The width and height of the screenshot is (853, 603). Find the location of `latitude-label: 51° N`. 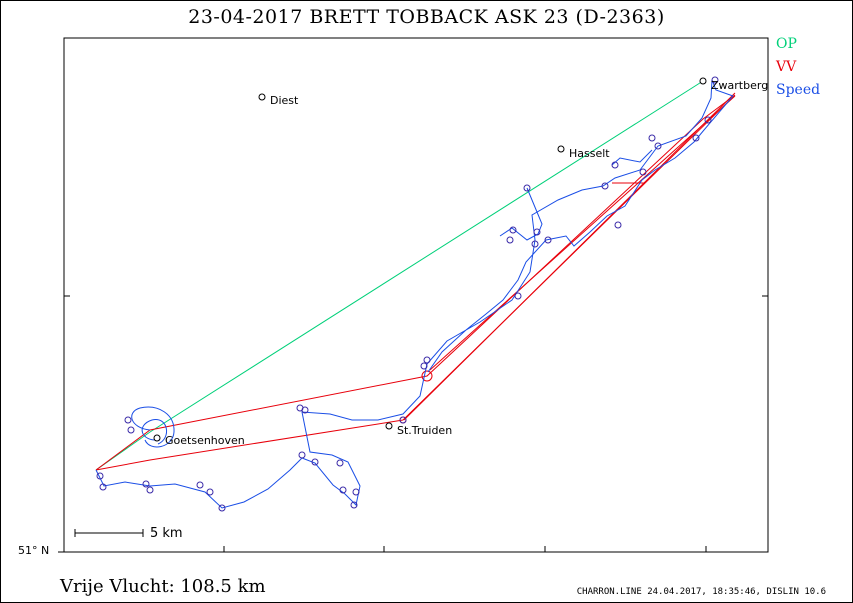

latitude-label: 51° N is located at coordinates (34, 550).